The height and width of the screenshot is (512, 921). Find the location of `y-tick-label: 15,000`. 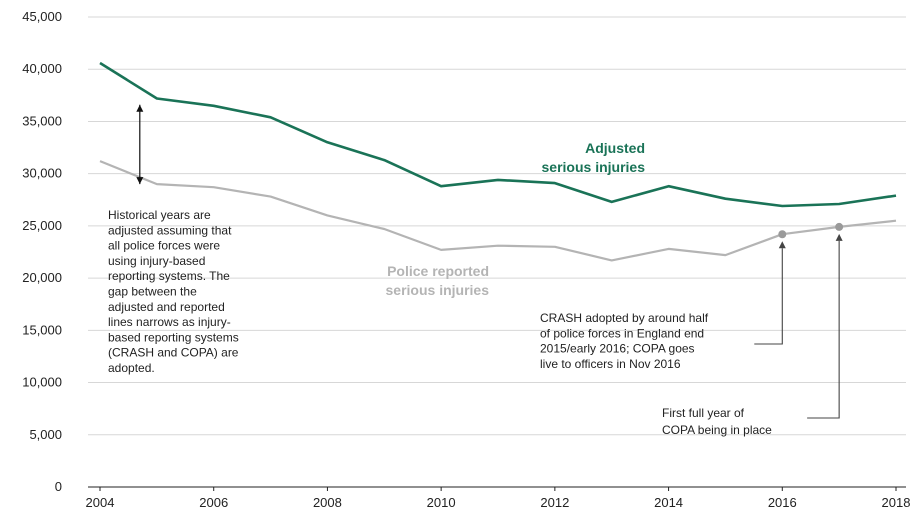

y-tick-label: 15,000 is located at coordinates (42, 329).